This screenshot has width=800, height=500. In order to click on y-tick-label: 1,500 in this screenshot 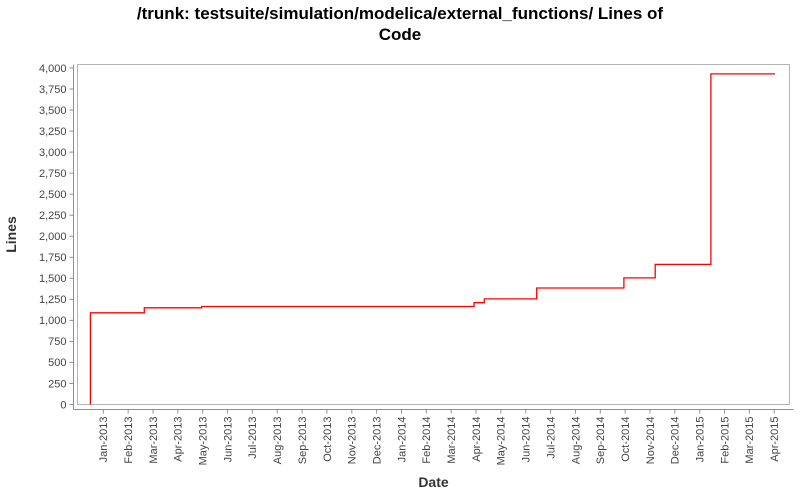, I will do `click(53, 279)`.